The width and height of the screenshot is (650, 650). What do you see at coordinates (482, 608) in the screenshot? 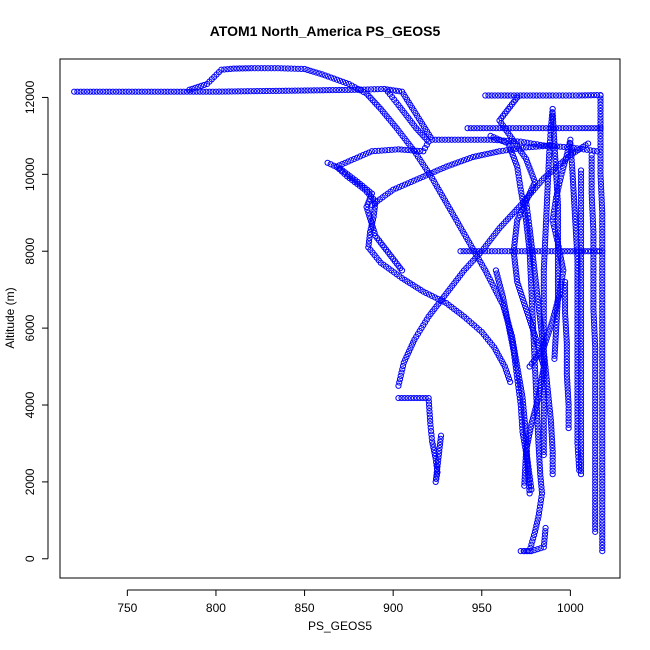
I see `x-tick-label: 950` at bounding box center [482, 608].